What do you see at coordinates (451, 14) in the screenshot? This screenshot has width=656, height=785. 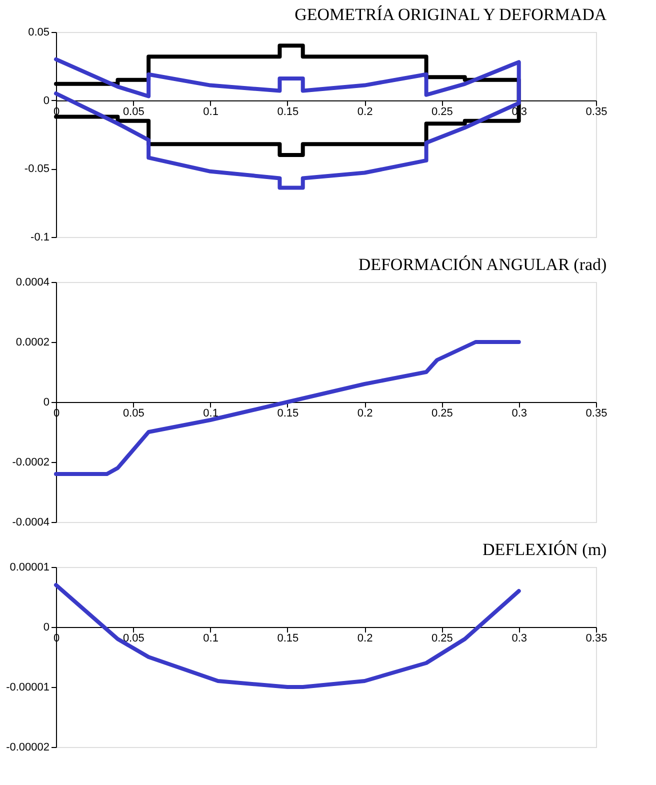 I see `chart-title: GEOMETRÍA ORIGINAL Y DEFORMADA` at bounding box center [451, 14].